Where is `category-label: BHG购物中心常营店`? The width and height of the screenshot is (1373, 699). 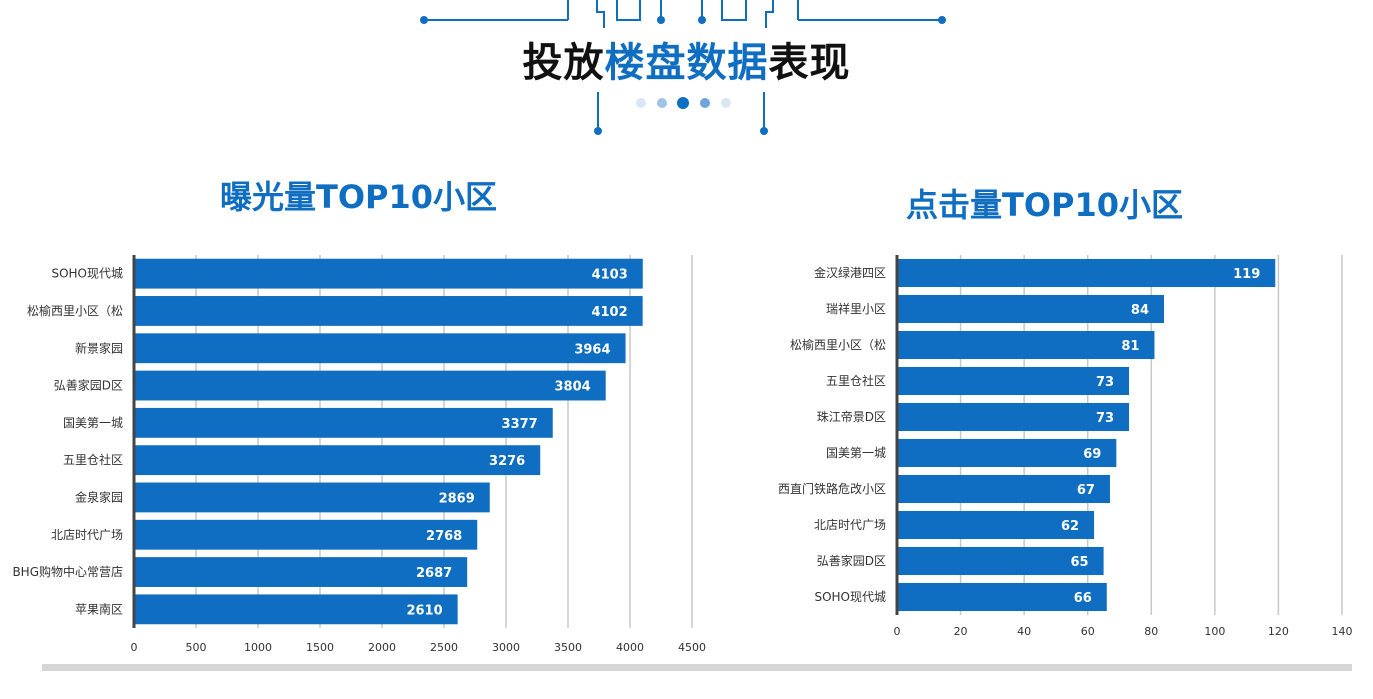 category-label: BHG购物中心常营店 is located at coordinates (67, 571).